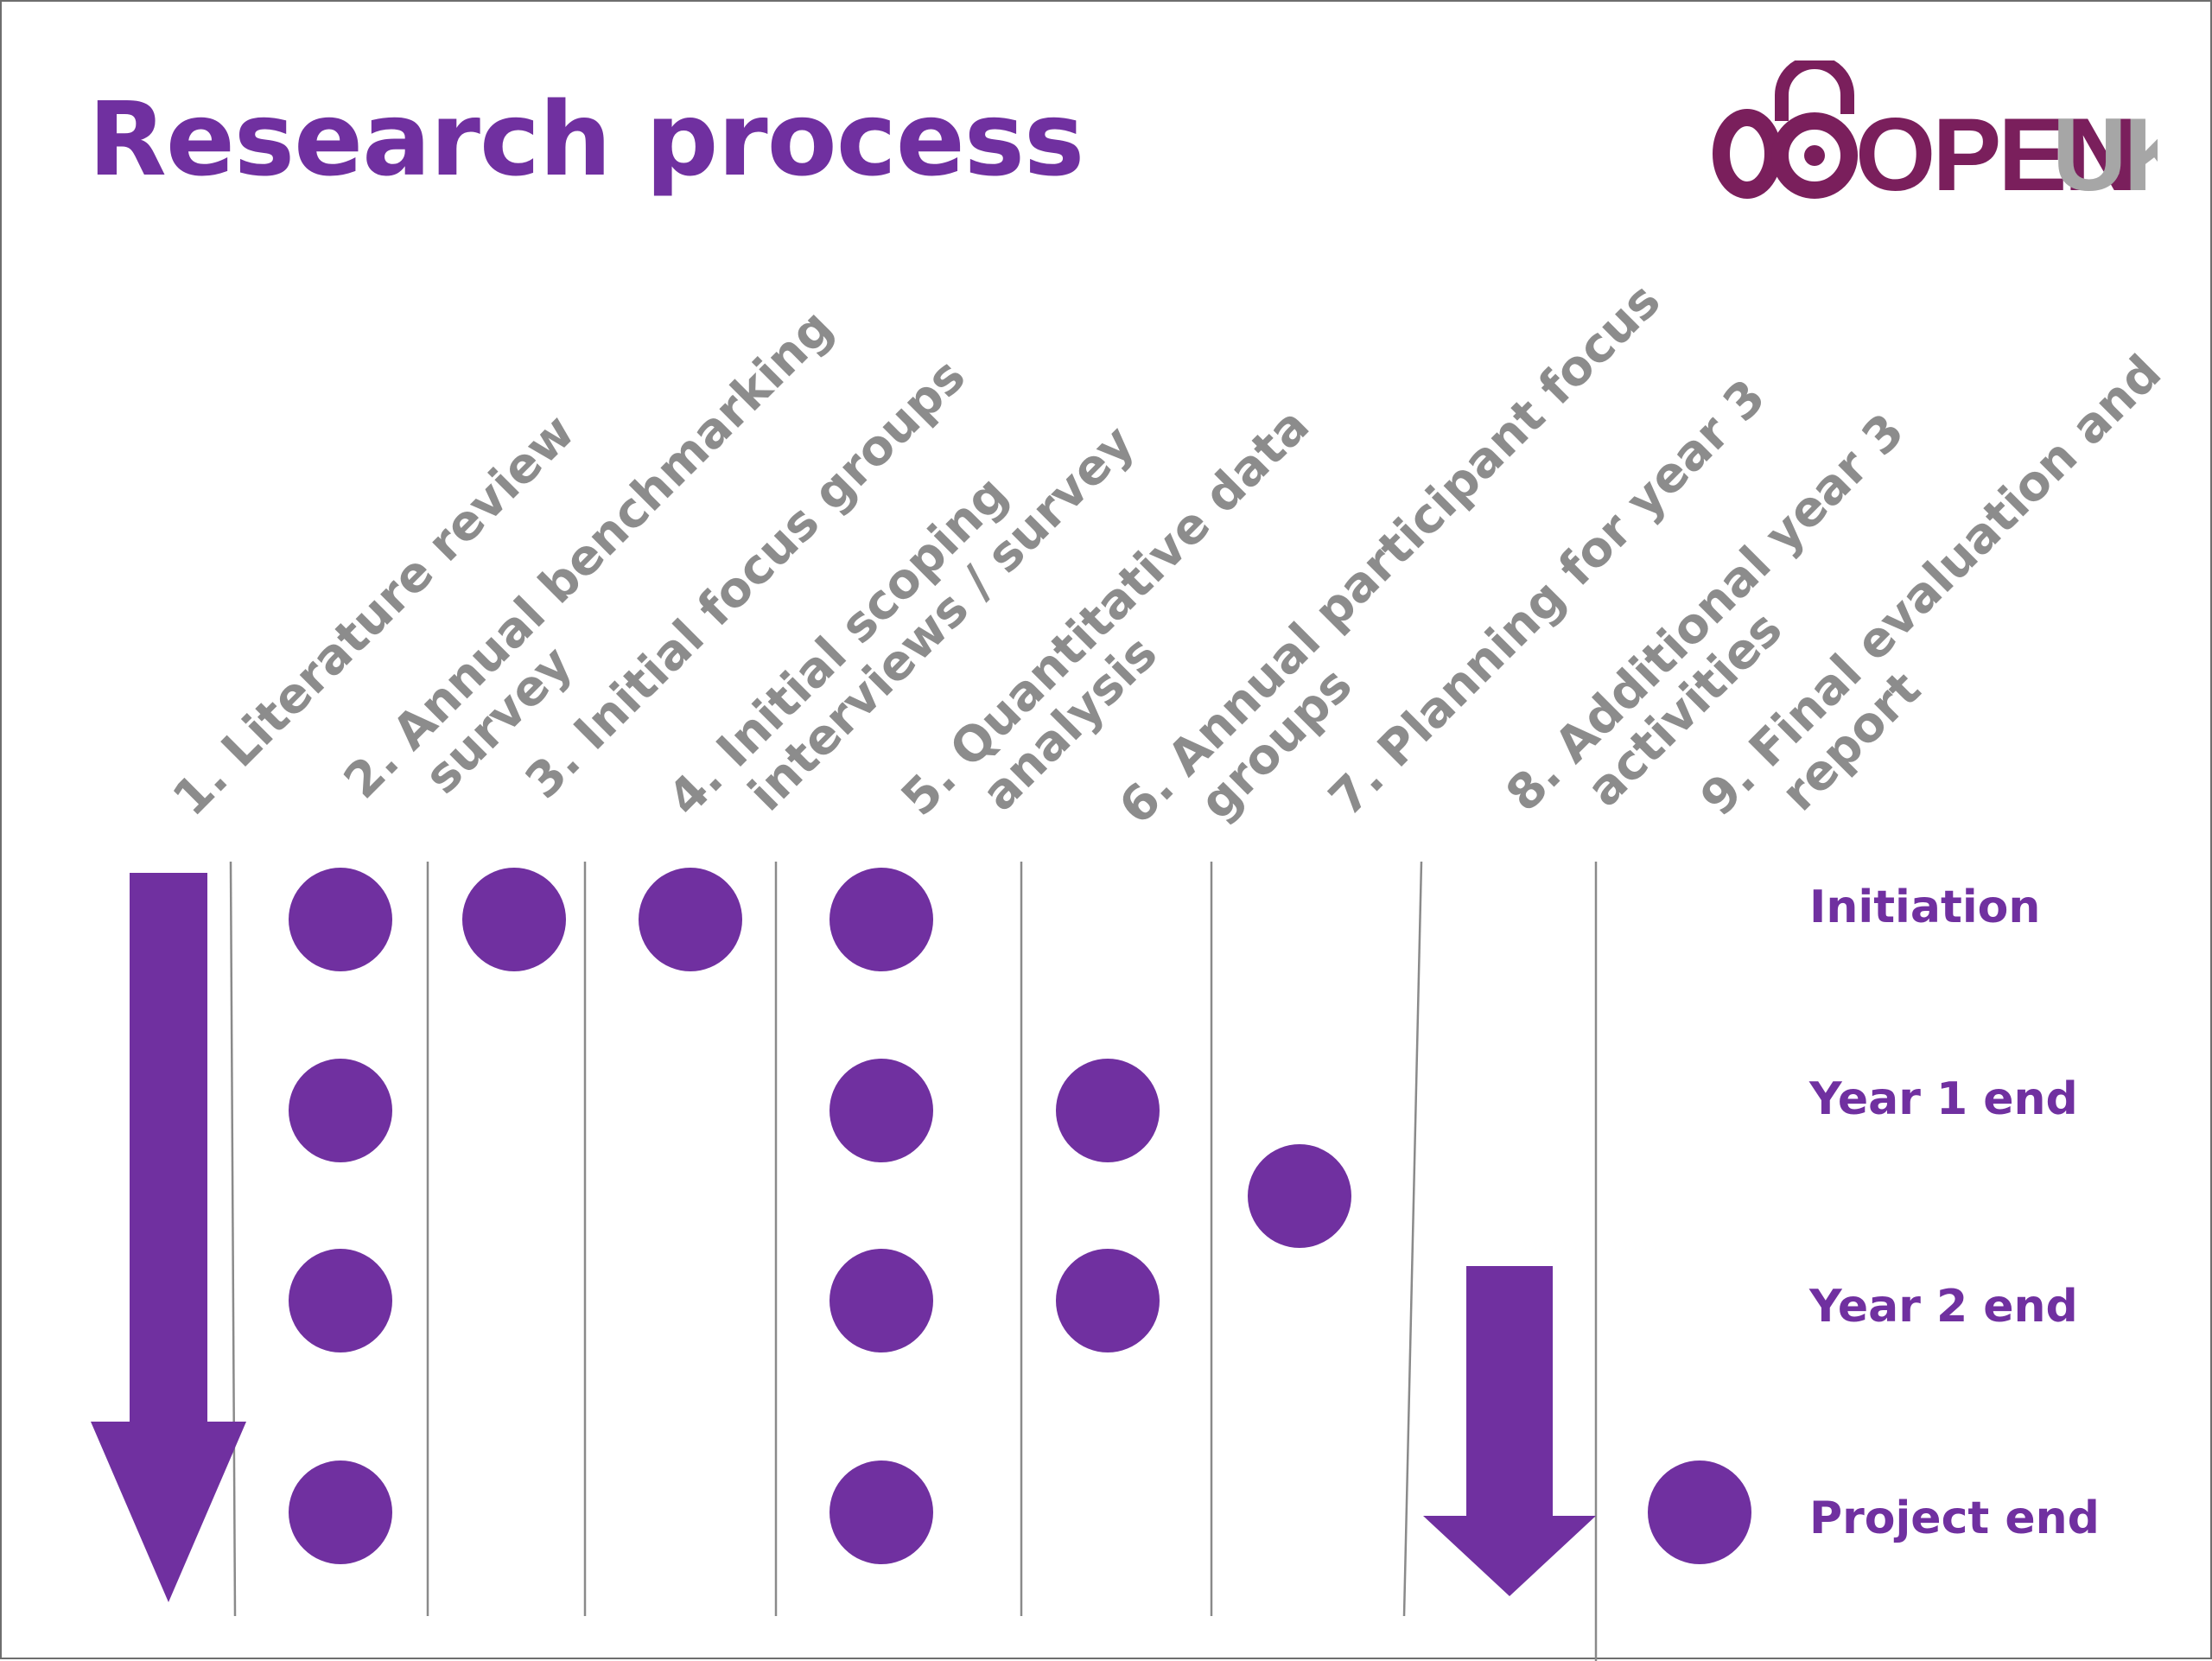 Image resolution: width=2212 pixels, height=1661 pixels. What do you see at coordinates (1785, 129) in the screenshot?
I see `openuk-logo-graphic` at bounding box center [1785, 129].